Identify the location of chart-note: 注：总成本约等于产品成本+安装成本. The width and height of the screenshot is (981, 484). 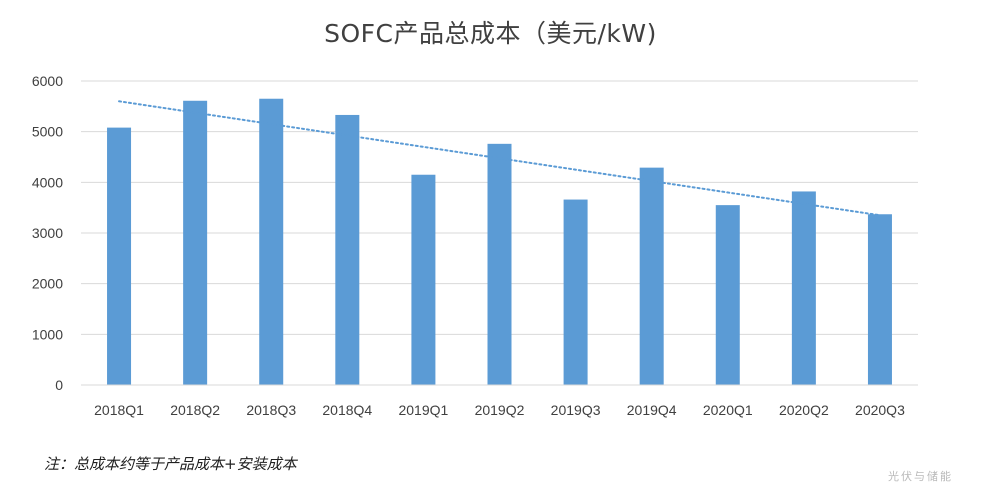
(170, 464).